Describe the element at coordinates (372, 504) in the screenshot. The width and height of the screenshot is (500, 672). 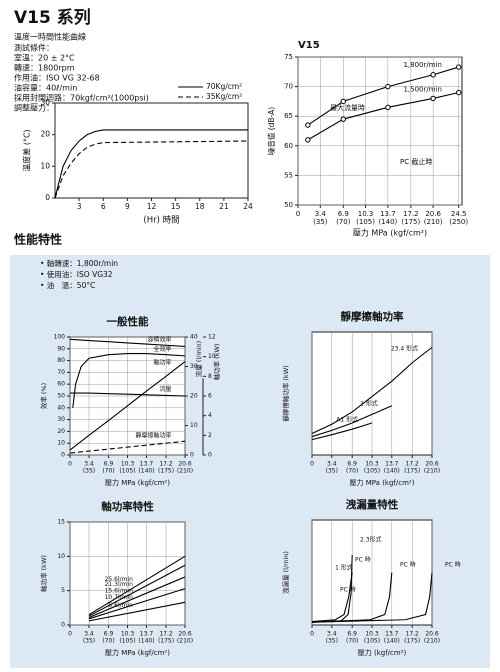
I see `chart-title: 洩漏量特性` at that location.